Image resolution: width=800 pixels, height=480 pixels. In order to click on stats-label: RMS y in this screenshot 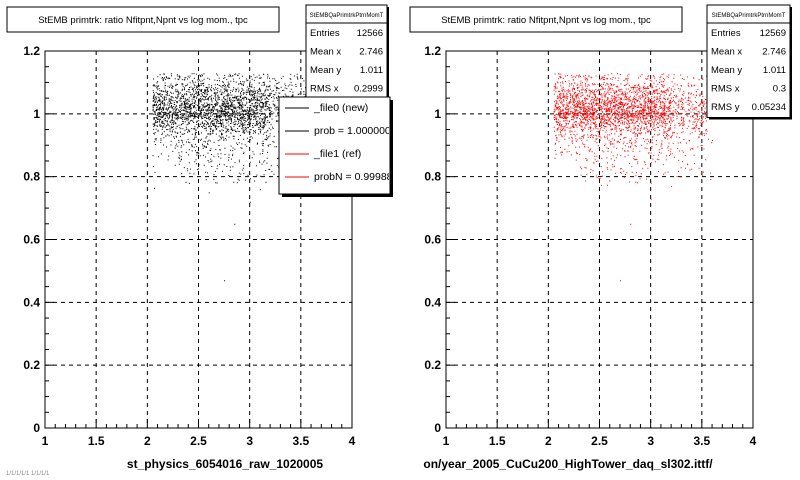, I will do `click(725, 107)`.